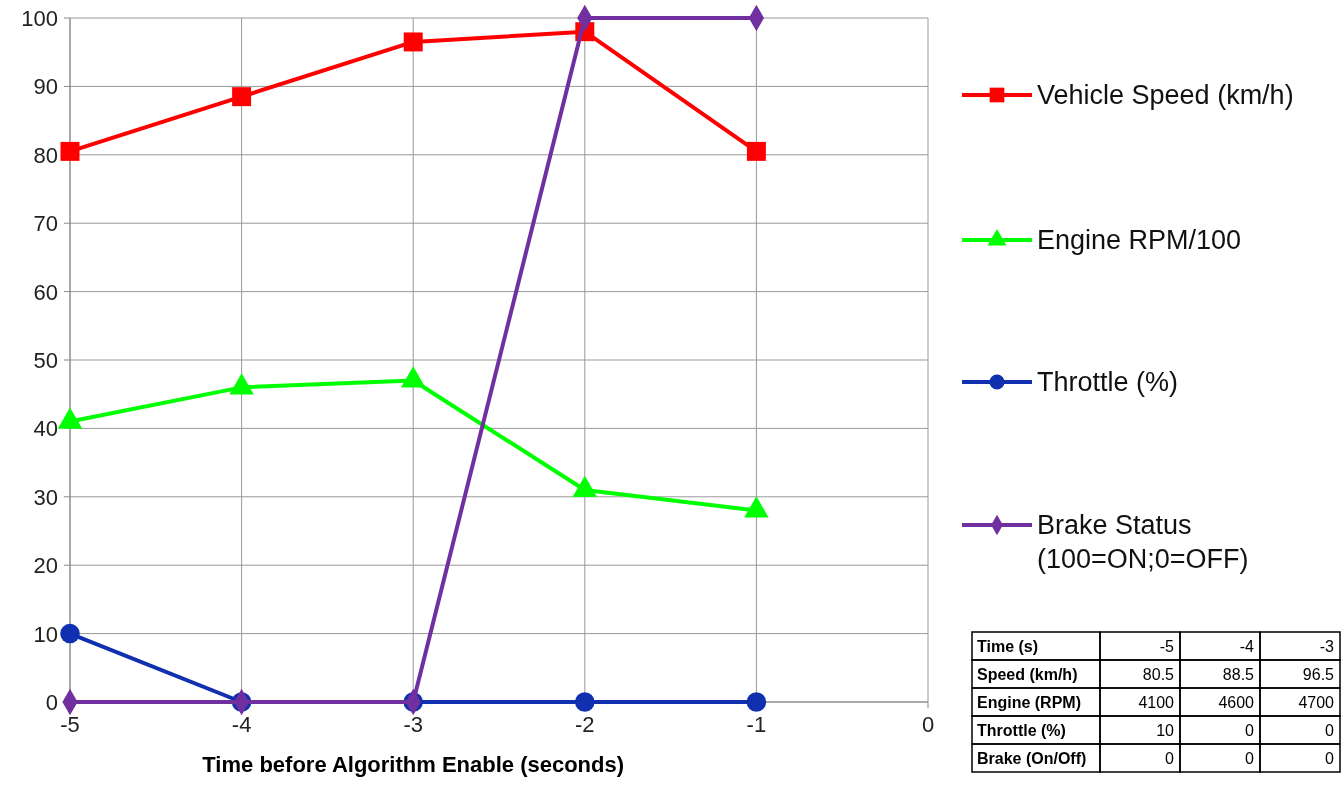 This screenshot has width=1342, height=789. What do you see at coordinates (1316, 702) in the screenshot?
I see `text: 4700` at bounding box center [1316, 702].